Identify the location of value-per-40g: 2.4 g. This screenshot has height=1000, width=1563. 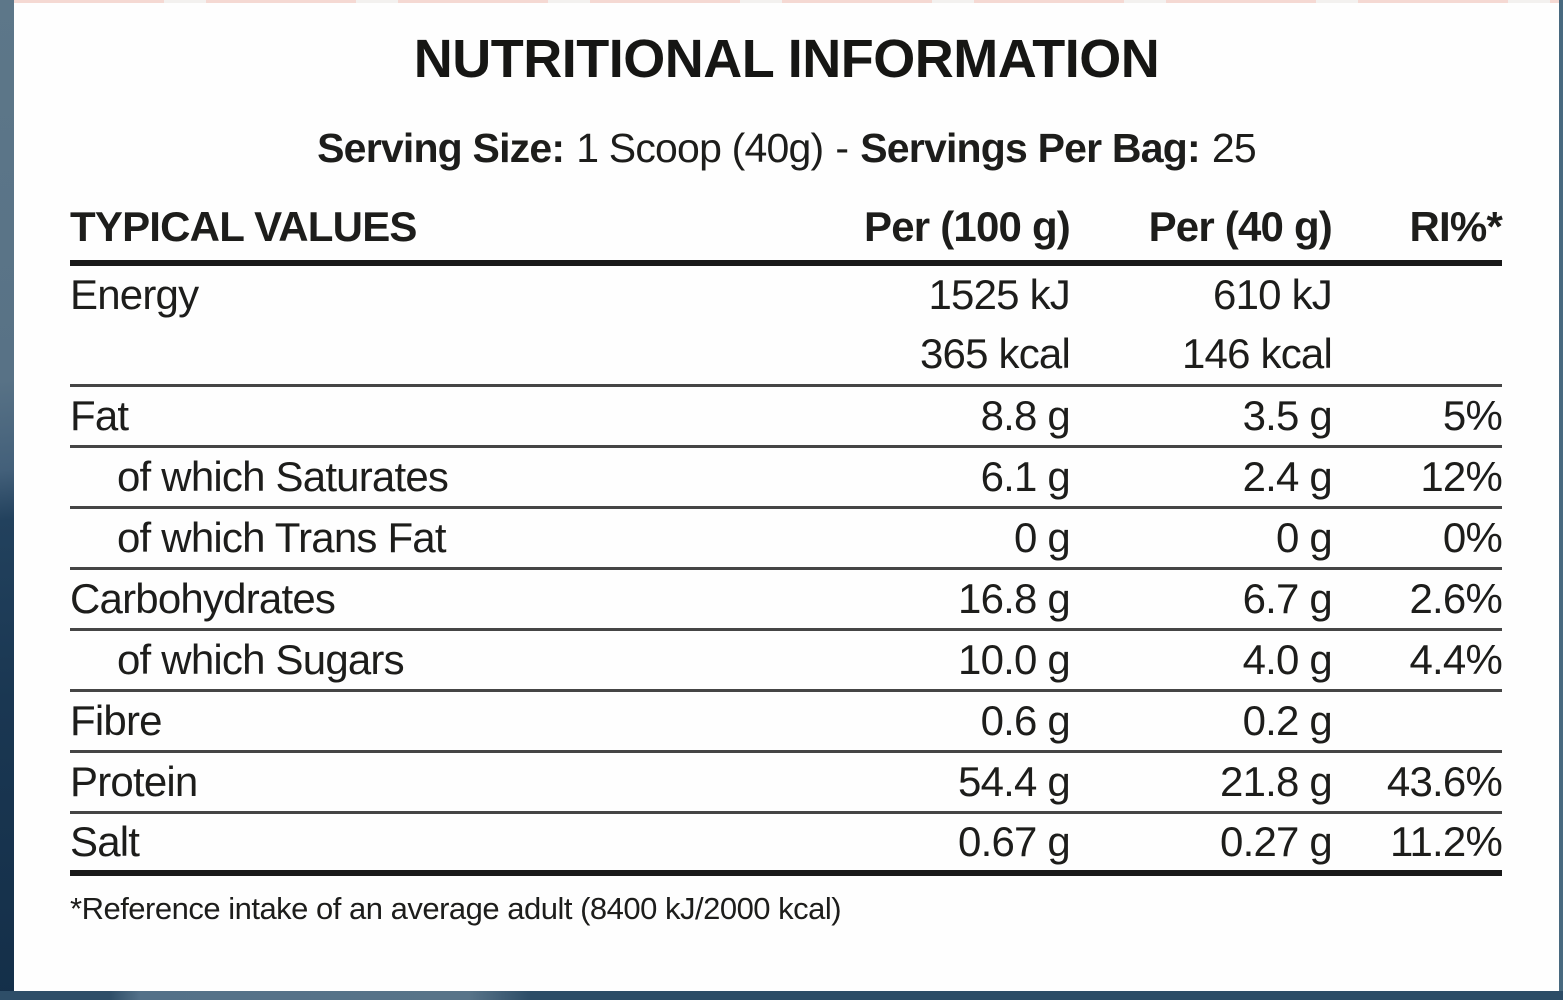
(1201, 477).